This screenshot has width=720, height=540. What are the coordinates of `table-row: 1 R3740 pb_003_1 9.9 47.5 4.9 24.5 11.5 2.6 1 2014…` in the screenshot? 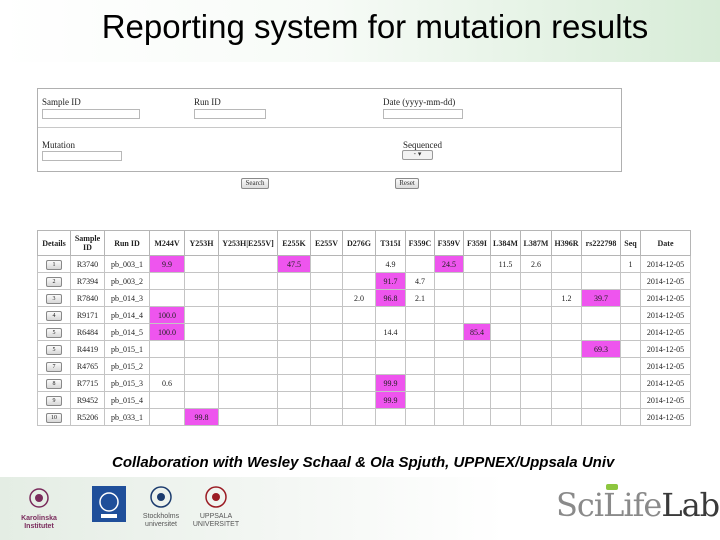 It's located at (364, 264).